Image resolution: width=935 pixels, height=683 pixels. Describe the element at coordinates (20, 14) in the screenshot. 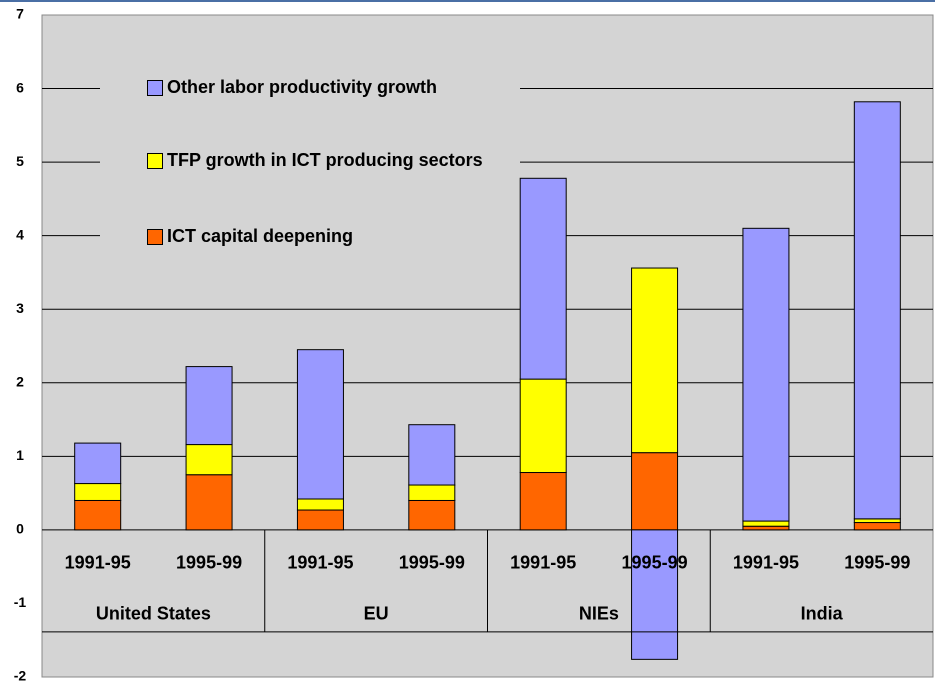

I see `y-tick-label: 7` at that location.